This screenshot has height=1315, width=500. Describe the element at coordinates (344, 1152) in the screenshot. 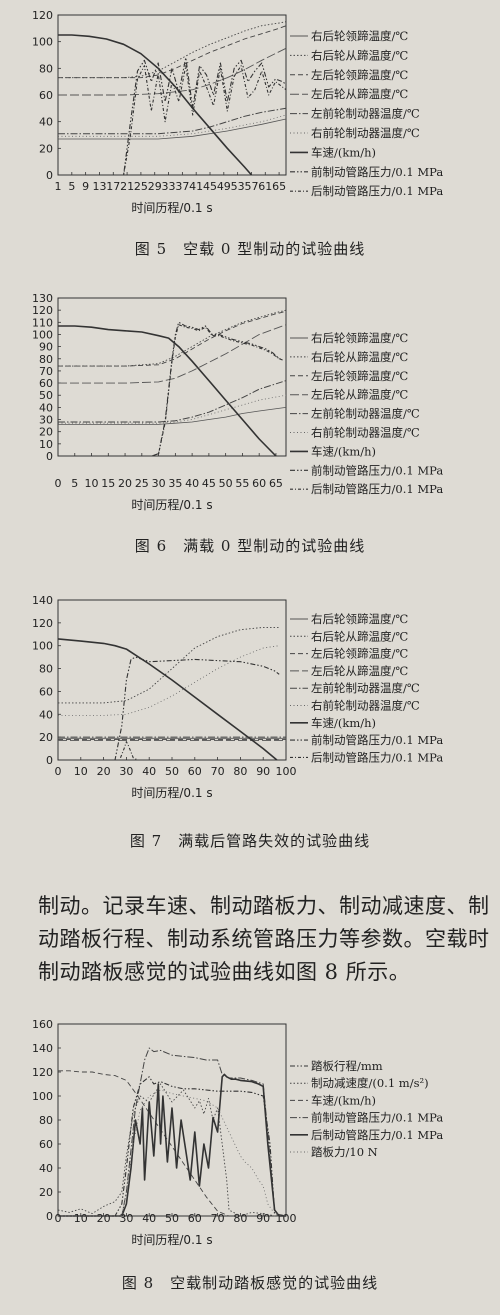

I see `legend-entry: 踏板力/10 N` at that location.